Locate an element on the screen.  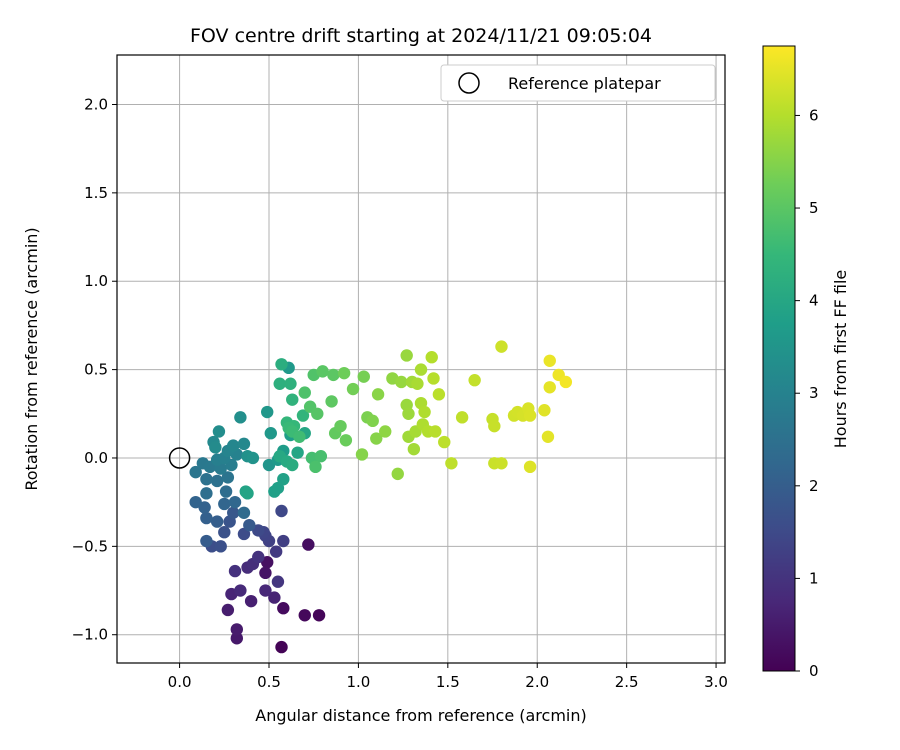
x-tick-label: 0.0 is located at coordinates (180, 682).